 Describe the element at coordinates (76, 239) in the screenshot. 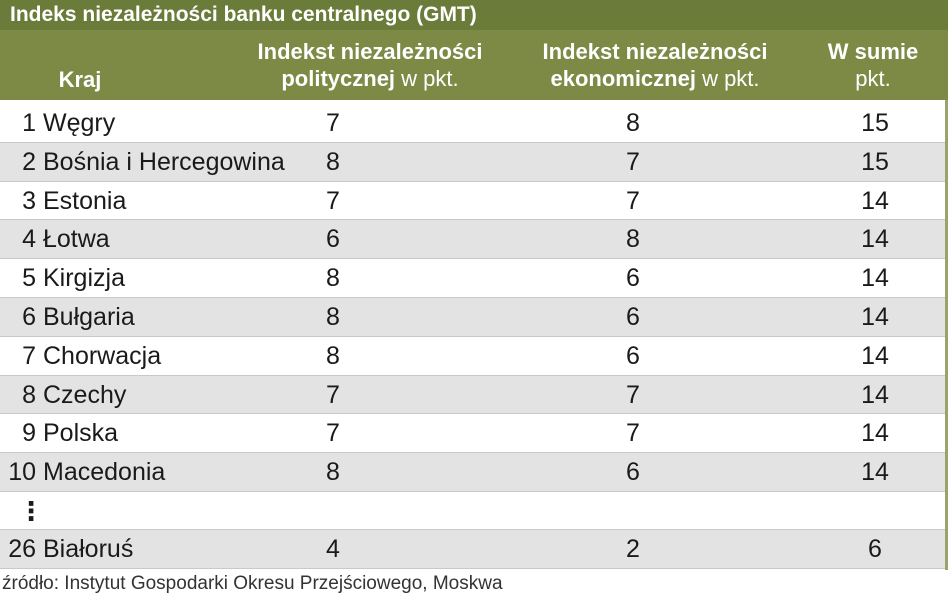

I see `country-cell: Łotwa` at that location.